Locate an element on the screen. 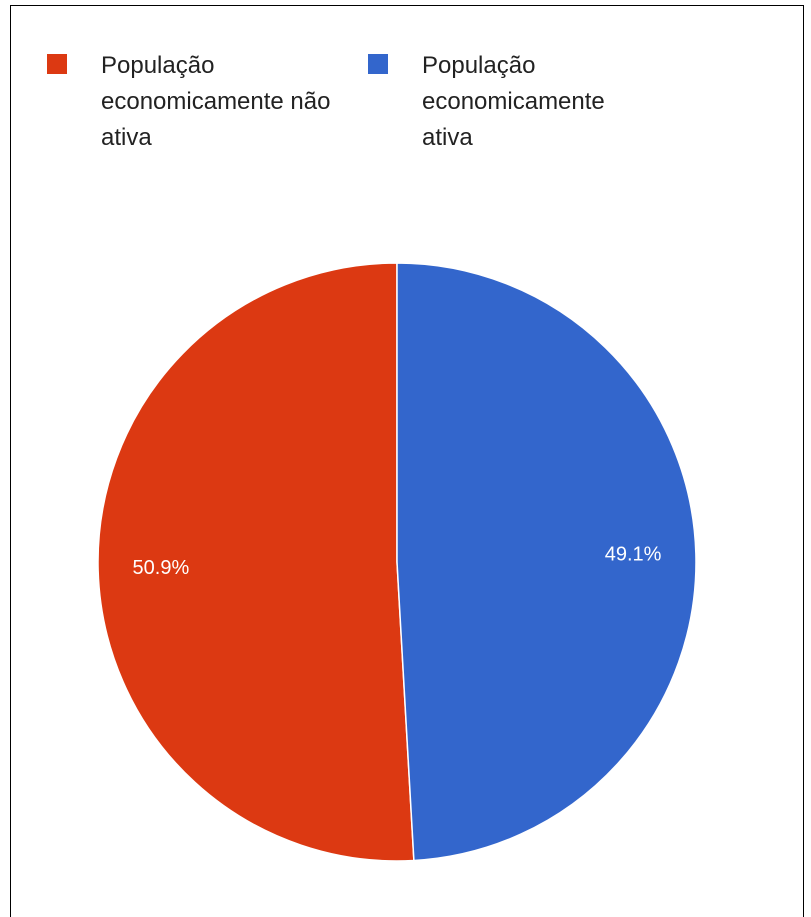  legend-item: População economicamente ativa is located at coordinates (515, 102).